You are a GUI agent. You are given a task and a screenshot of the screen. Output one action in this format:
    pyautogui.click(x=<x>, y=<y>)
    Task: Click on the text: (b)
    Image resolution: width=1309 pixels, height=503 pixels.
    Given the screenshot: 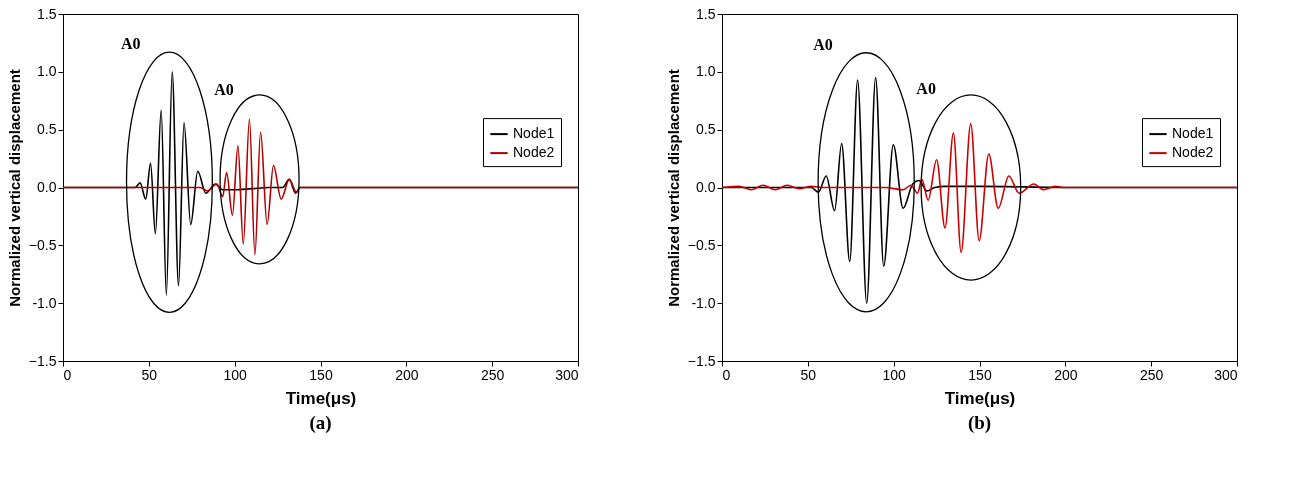 What is the action you would take?
    pyautogui.click(x=979, y=423)
    